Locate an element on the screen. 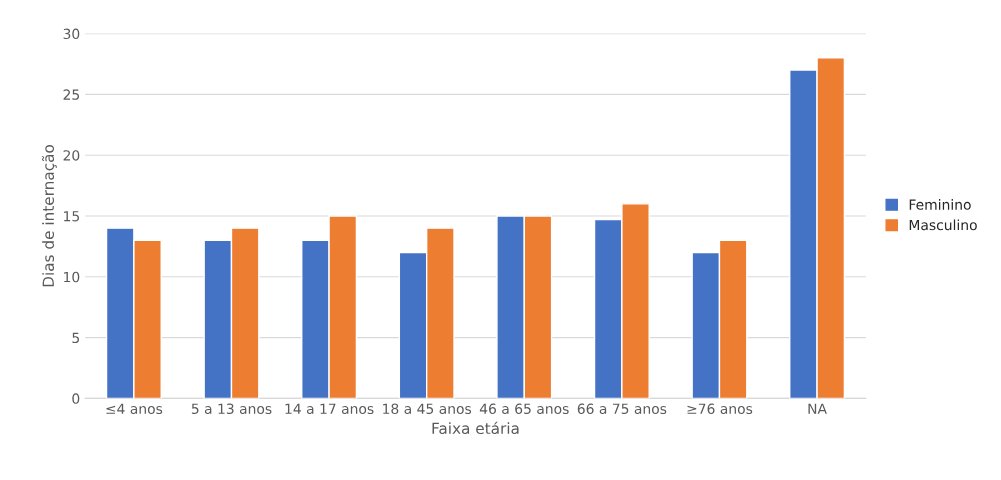 This screenshot has width=1001, height=480. x-tick-label: ≤4 anos is located at coordinates (134, 409).